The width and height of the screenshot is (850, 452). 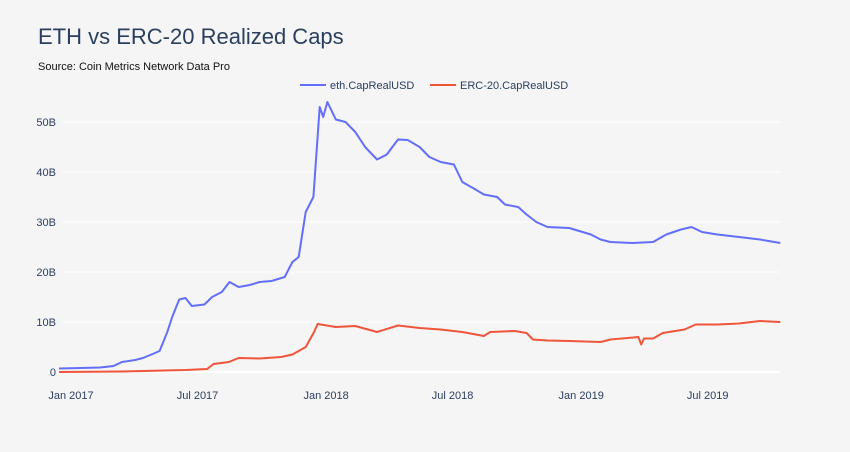 I want to click on x-tick-label: Jan 2017, so click(x=70, y=396).